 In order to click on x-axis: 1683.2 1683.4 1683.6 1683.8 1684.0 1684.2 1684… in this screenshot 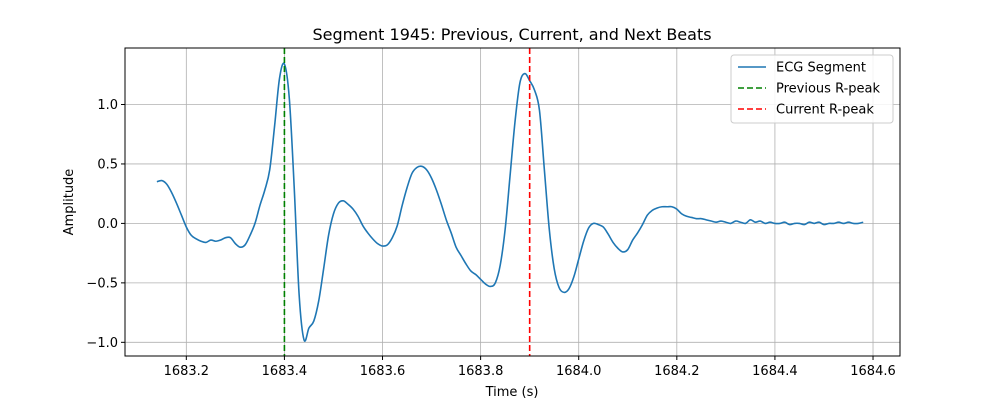, I will do `click(530, 367)`.